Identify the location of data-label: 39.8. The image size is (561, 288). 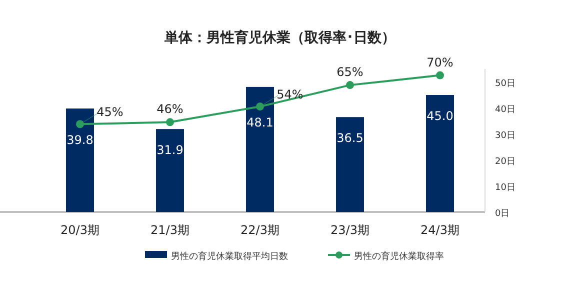
(80, 140).